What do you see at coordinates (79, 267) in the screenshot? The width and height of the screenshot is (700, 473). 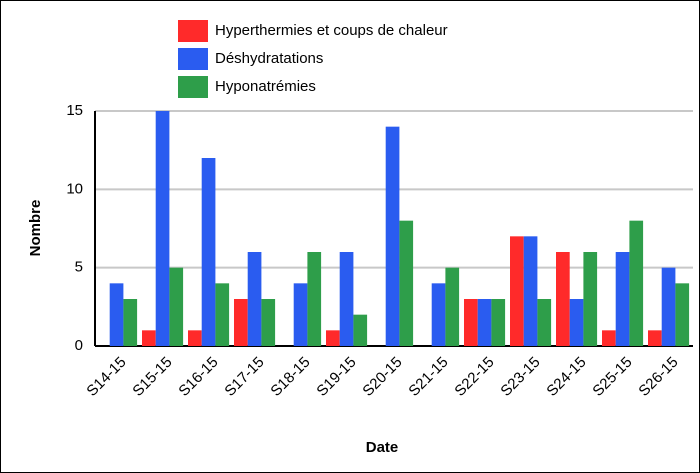 I see `y-tick-label: 5` at bounding box center [79, 267].